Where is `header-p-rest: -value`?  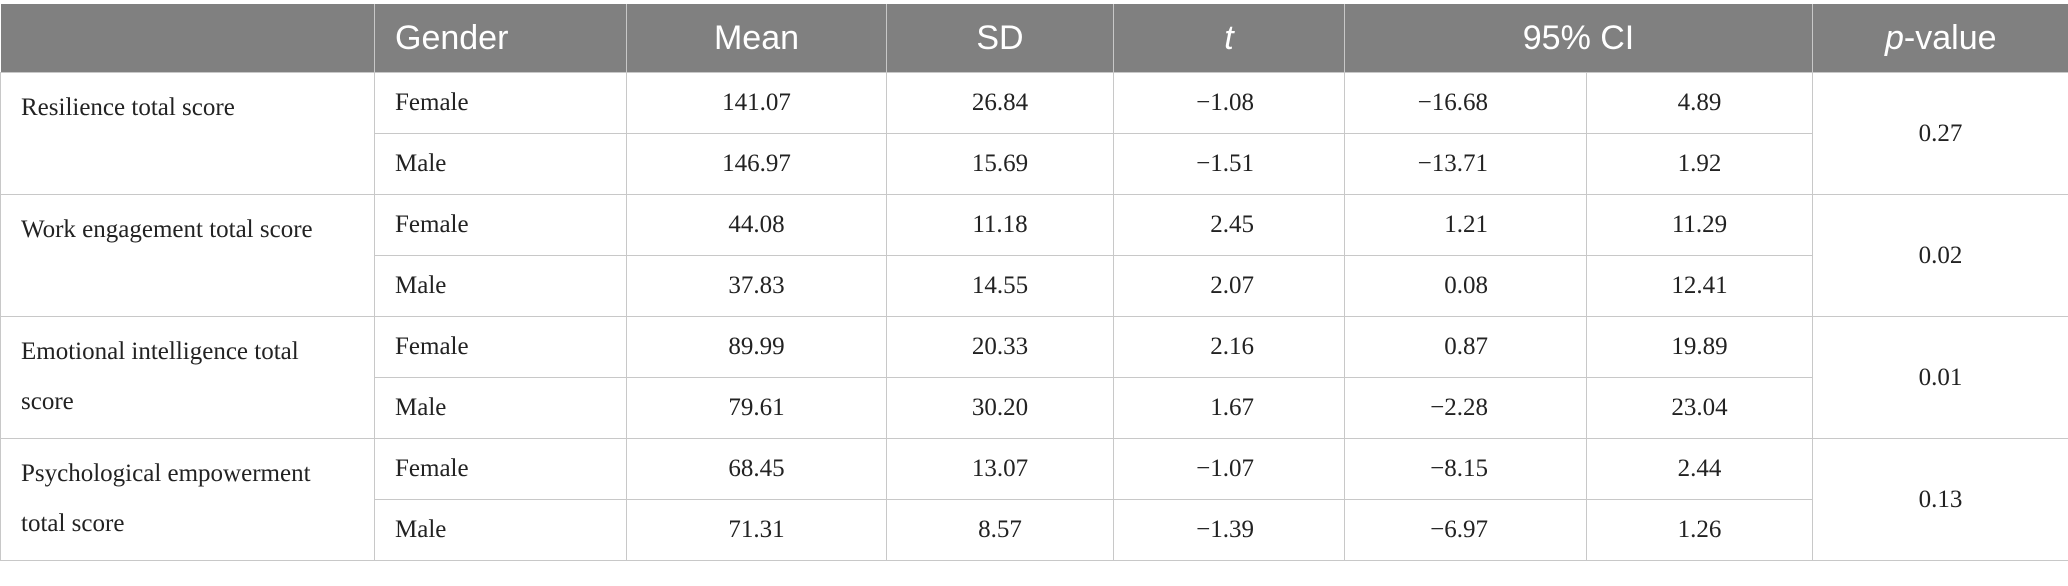 header-p-rest: -value is located at coordinates (1950, 37).